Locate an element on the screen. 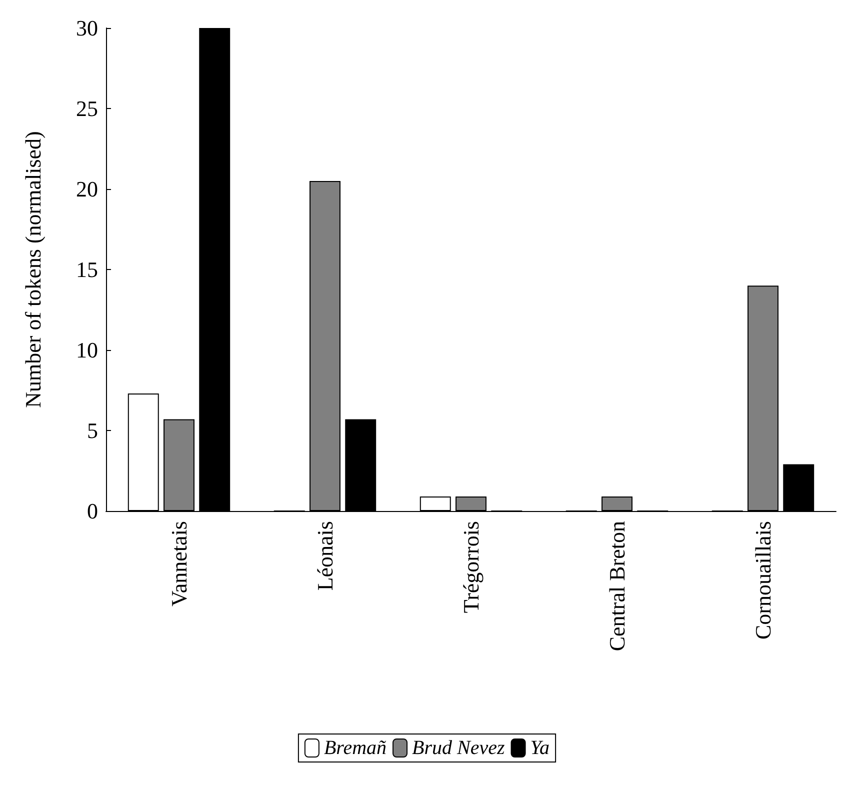  y-tick-label: 5 is located at coordinates (92, 430).